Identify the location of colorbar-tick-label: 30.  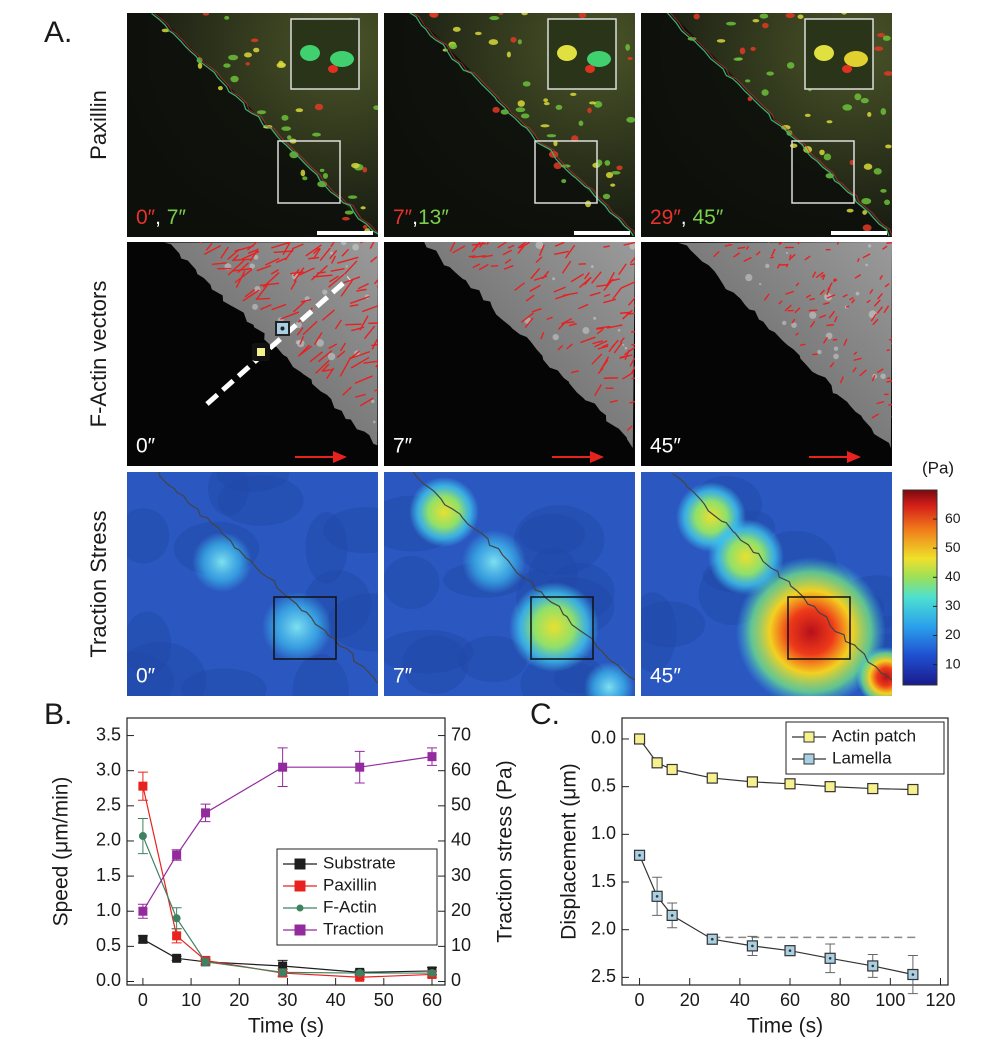
(953, 605).